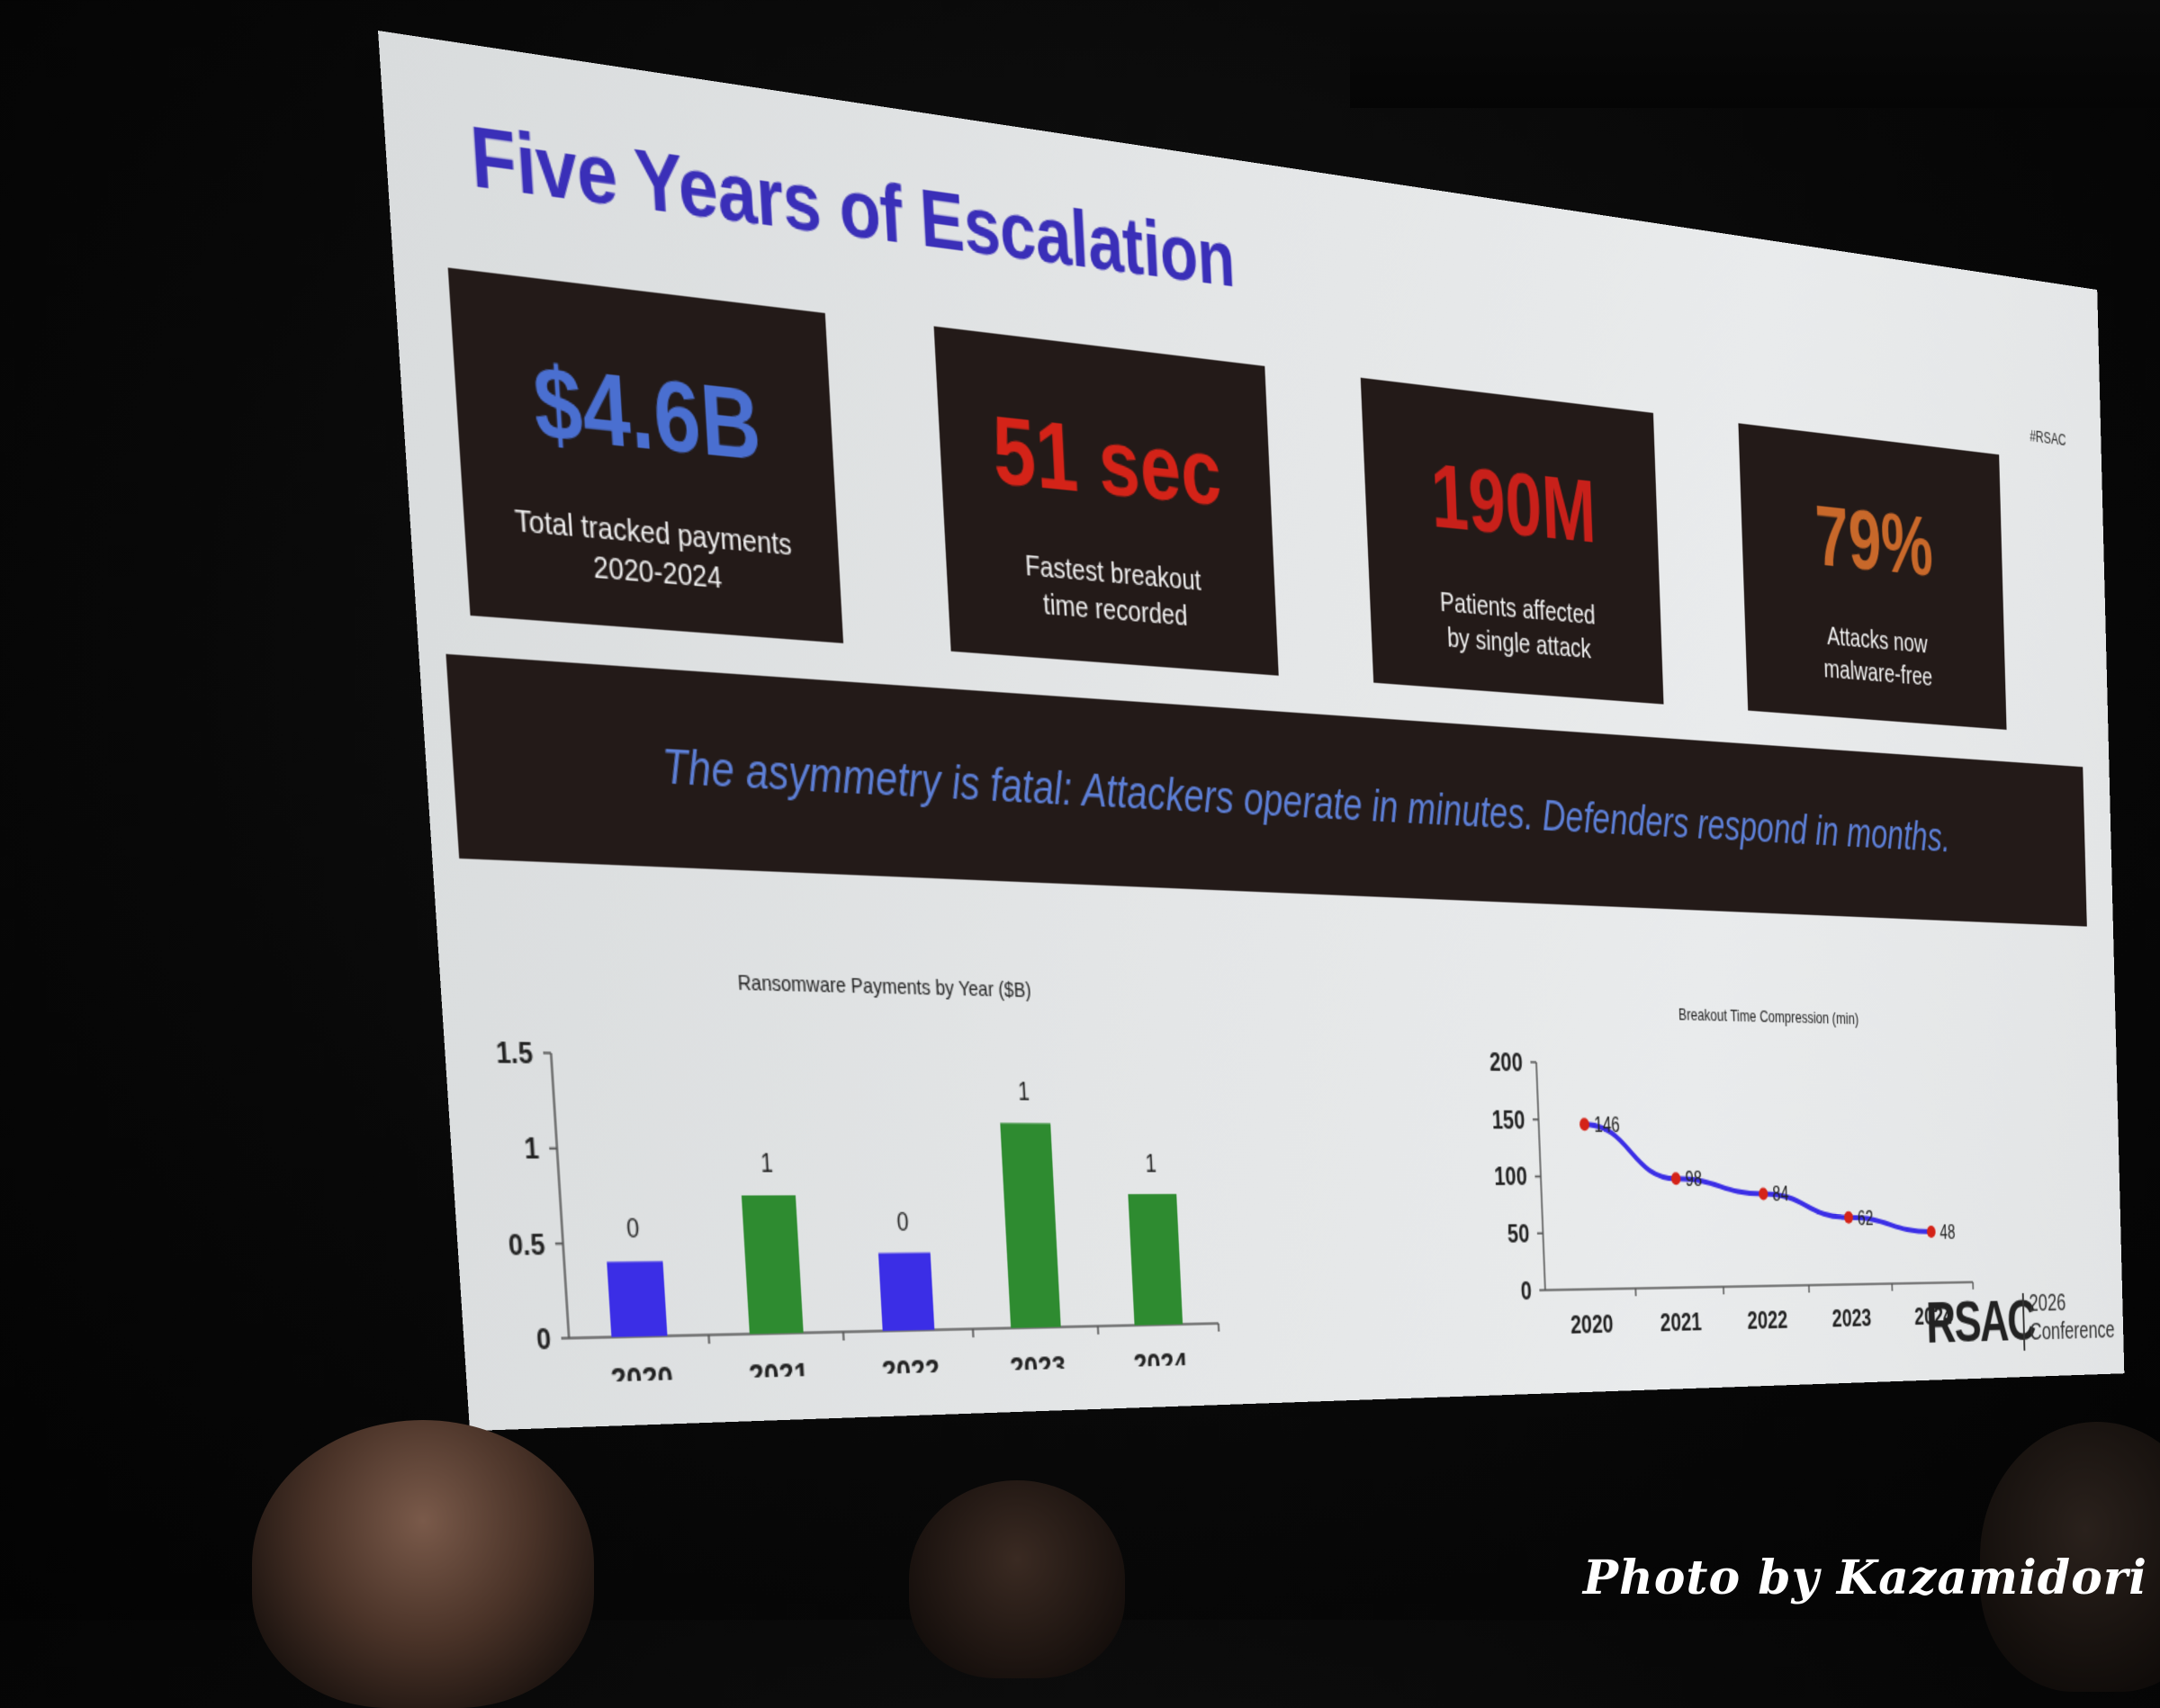  What do you see at coordinates (1104, 459) in the screenshot?
I see `stat-value: 51 sec` at bounding box center [1104, 459].